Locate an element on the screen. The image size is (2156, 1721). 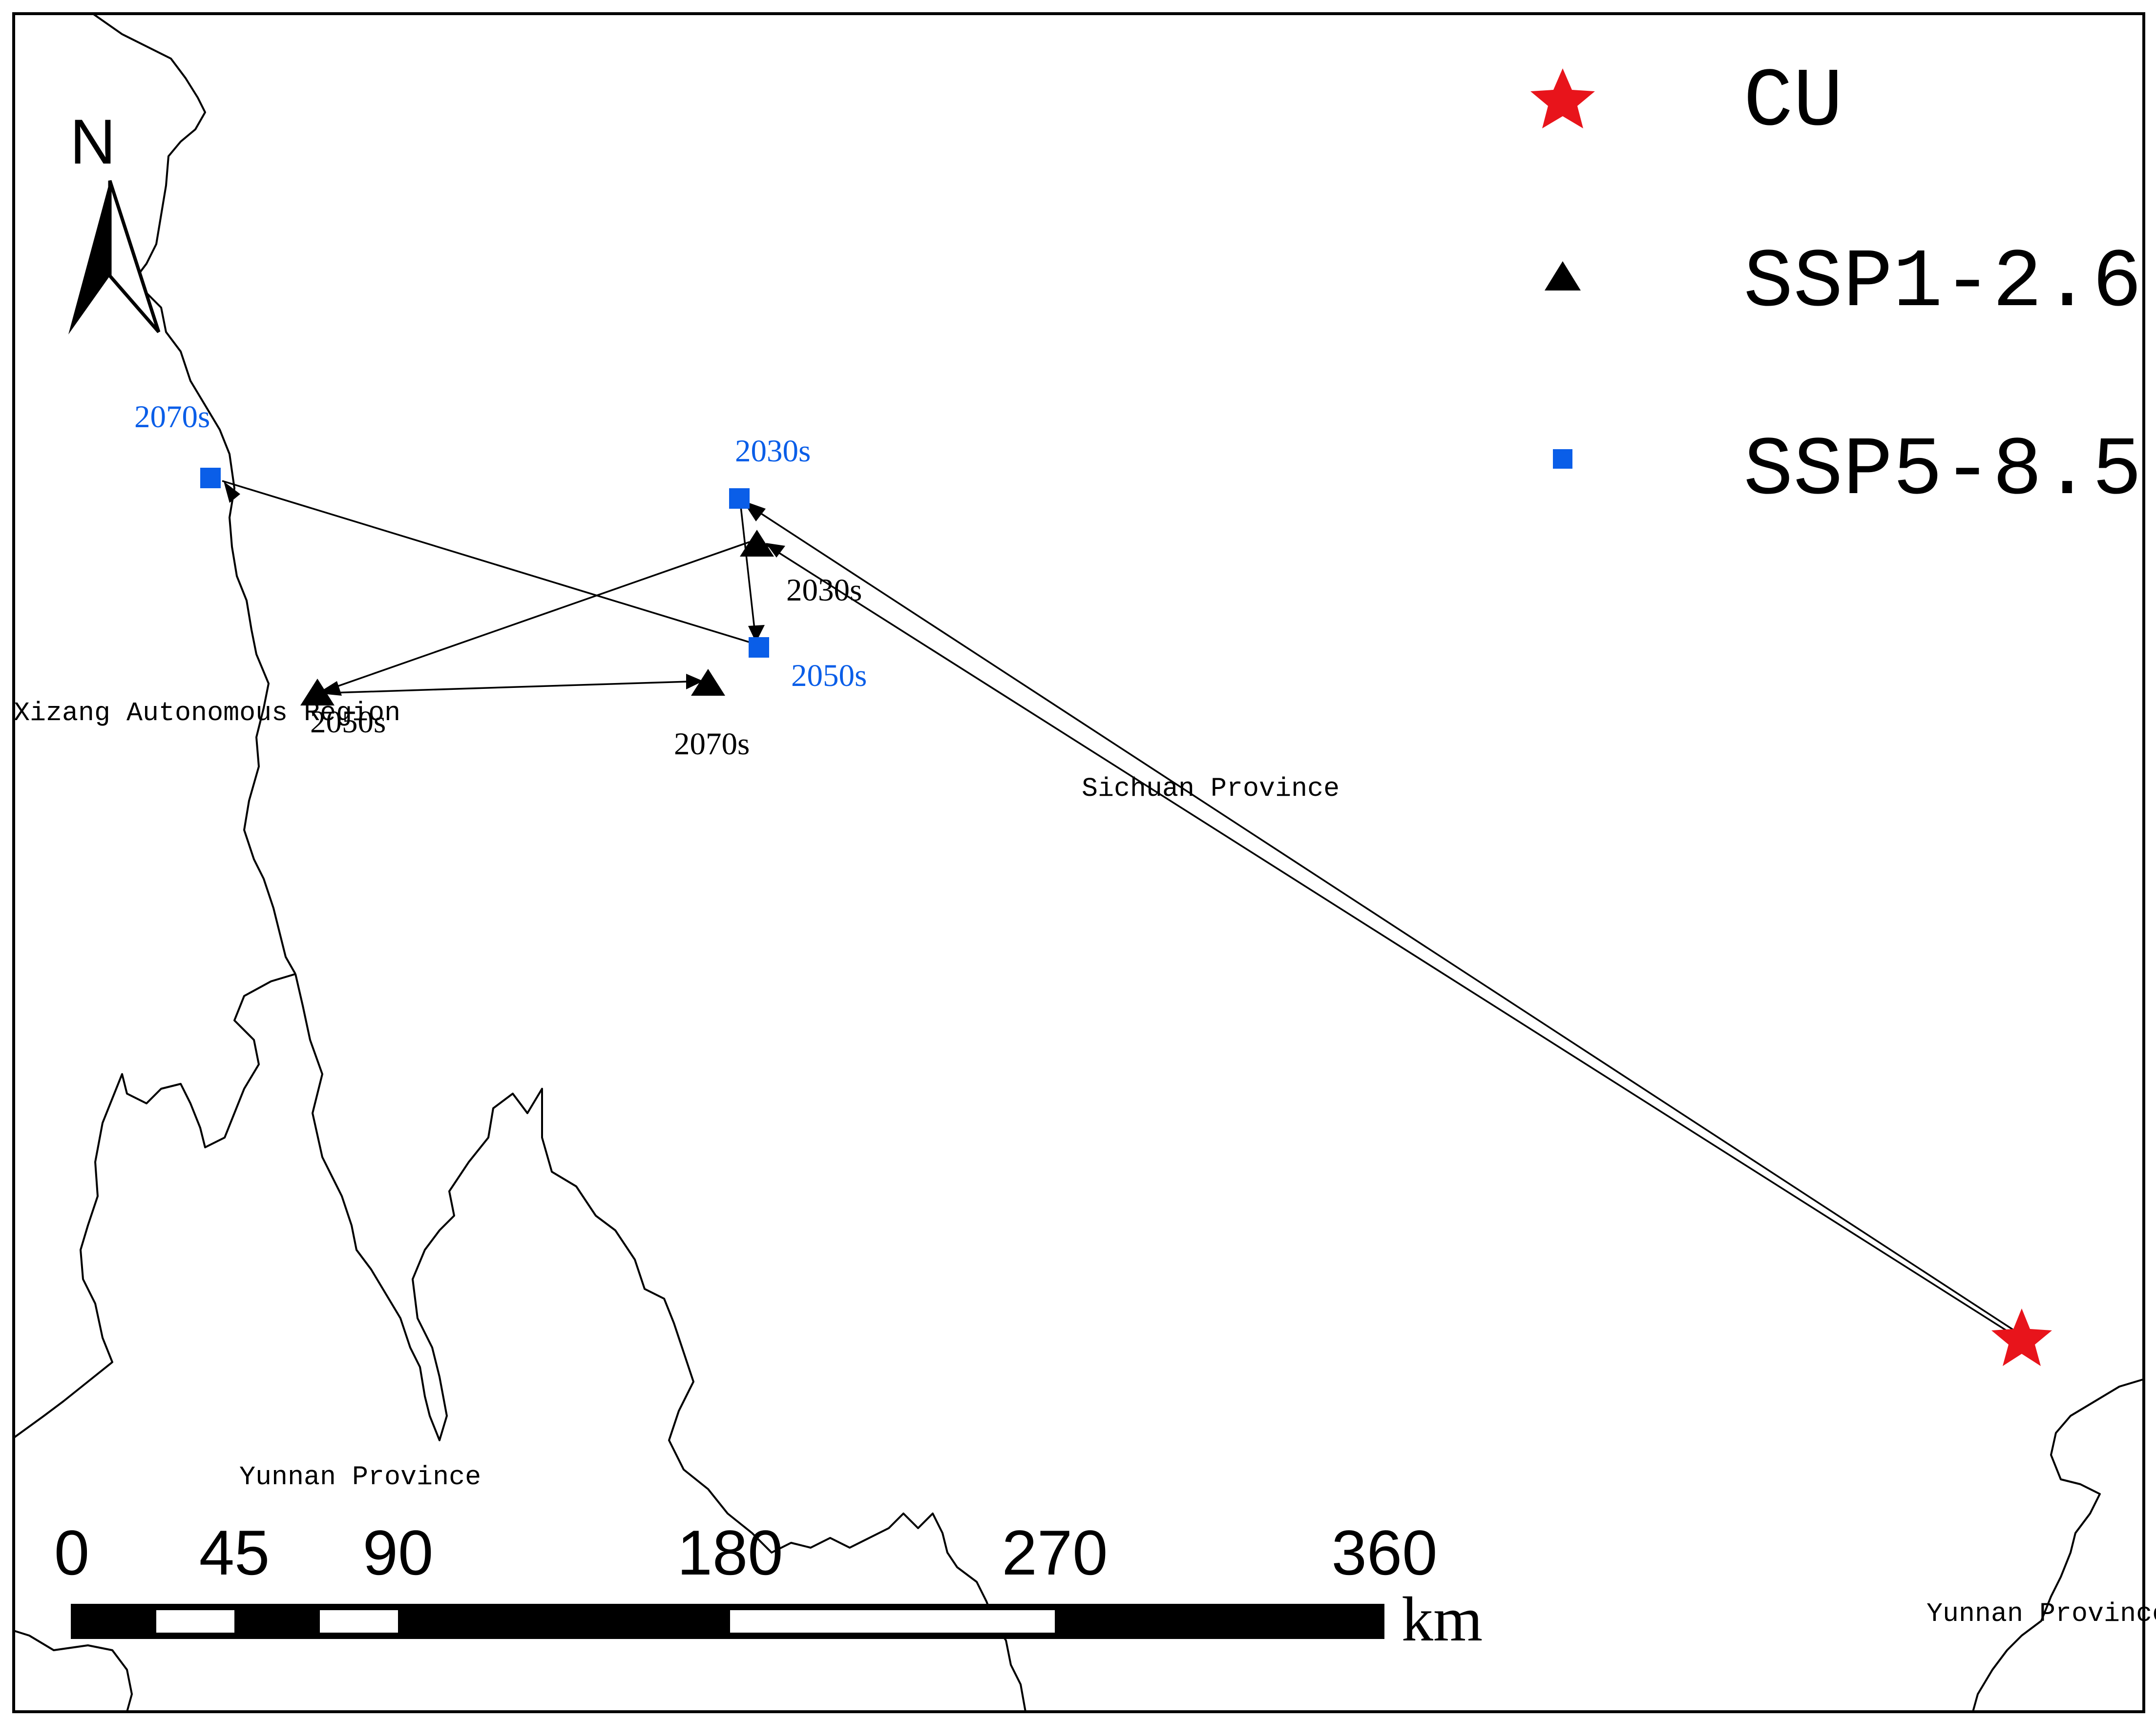
region-label-xizang: Xizang Autonomous Region is located at coordinates (207, 713).